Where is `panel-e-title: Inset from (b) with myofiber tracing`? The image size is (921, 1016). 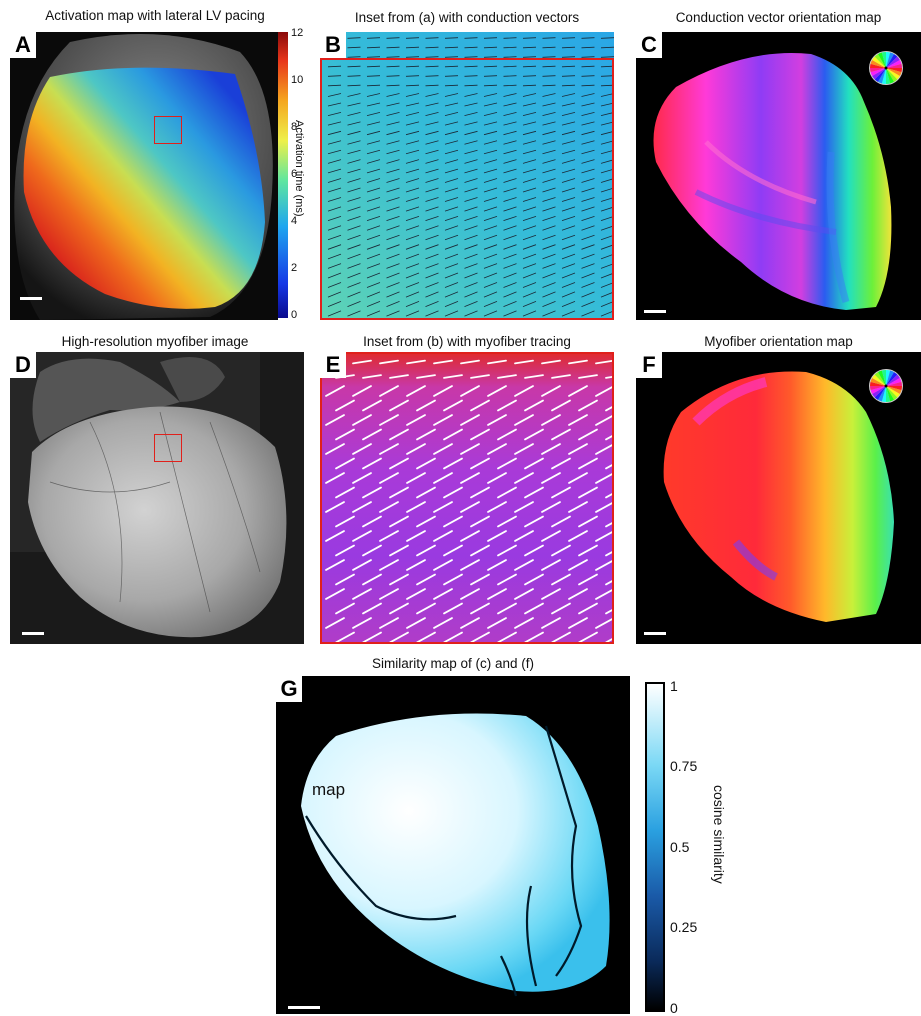 panel-e-title: Inset from (b) with myofiber tracing is located at coordinates (467, 341).